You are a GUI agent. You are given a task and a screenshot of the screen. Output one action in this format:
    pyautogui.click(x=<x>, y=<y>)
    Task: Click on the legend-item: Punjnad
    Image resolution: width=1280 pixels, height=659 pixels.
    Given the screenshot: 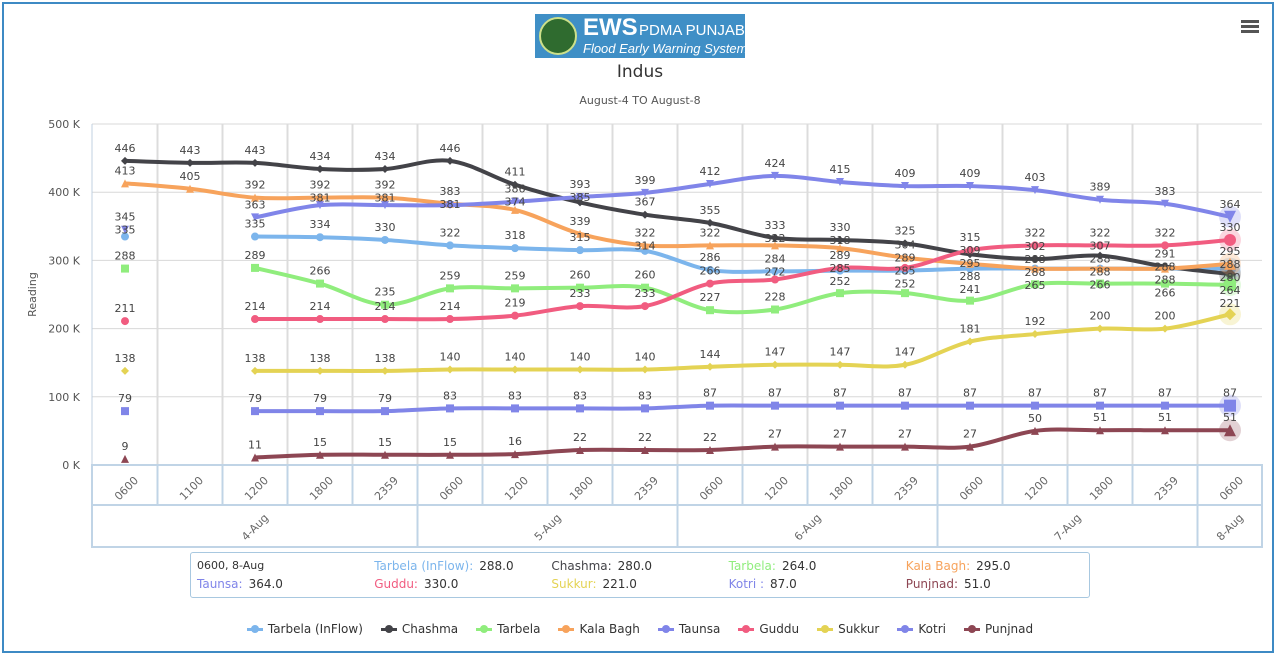 What is the action you would take?
    pyautogui.click(x=998, y=629)
    